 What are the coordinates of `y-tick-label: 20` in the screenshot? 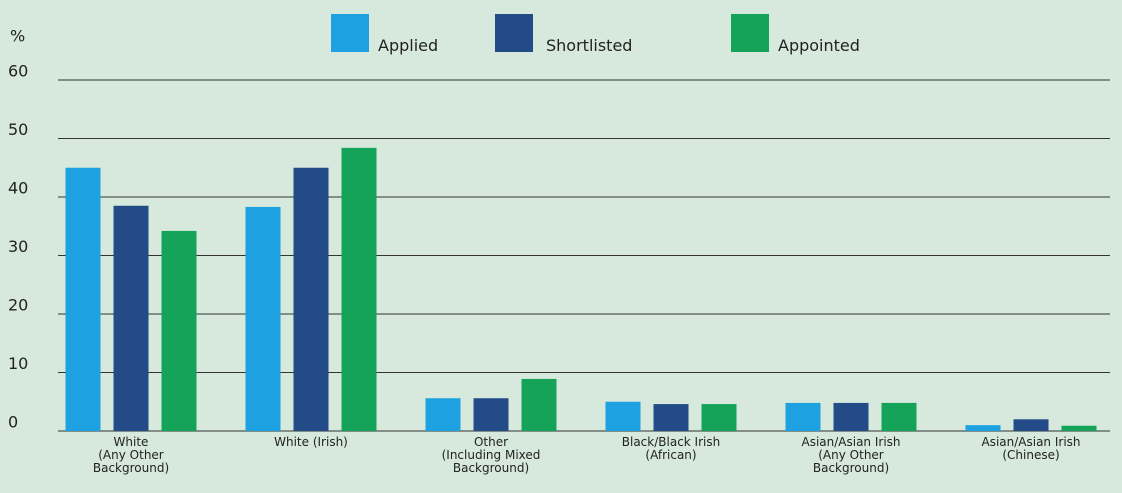 It's located at (18, 305).